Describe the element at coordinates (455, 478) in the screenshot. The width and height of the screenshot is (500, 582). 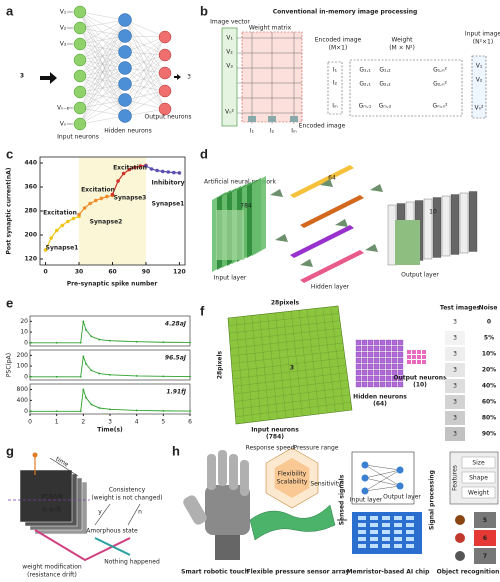
I see `label: Features` at that location.